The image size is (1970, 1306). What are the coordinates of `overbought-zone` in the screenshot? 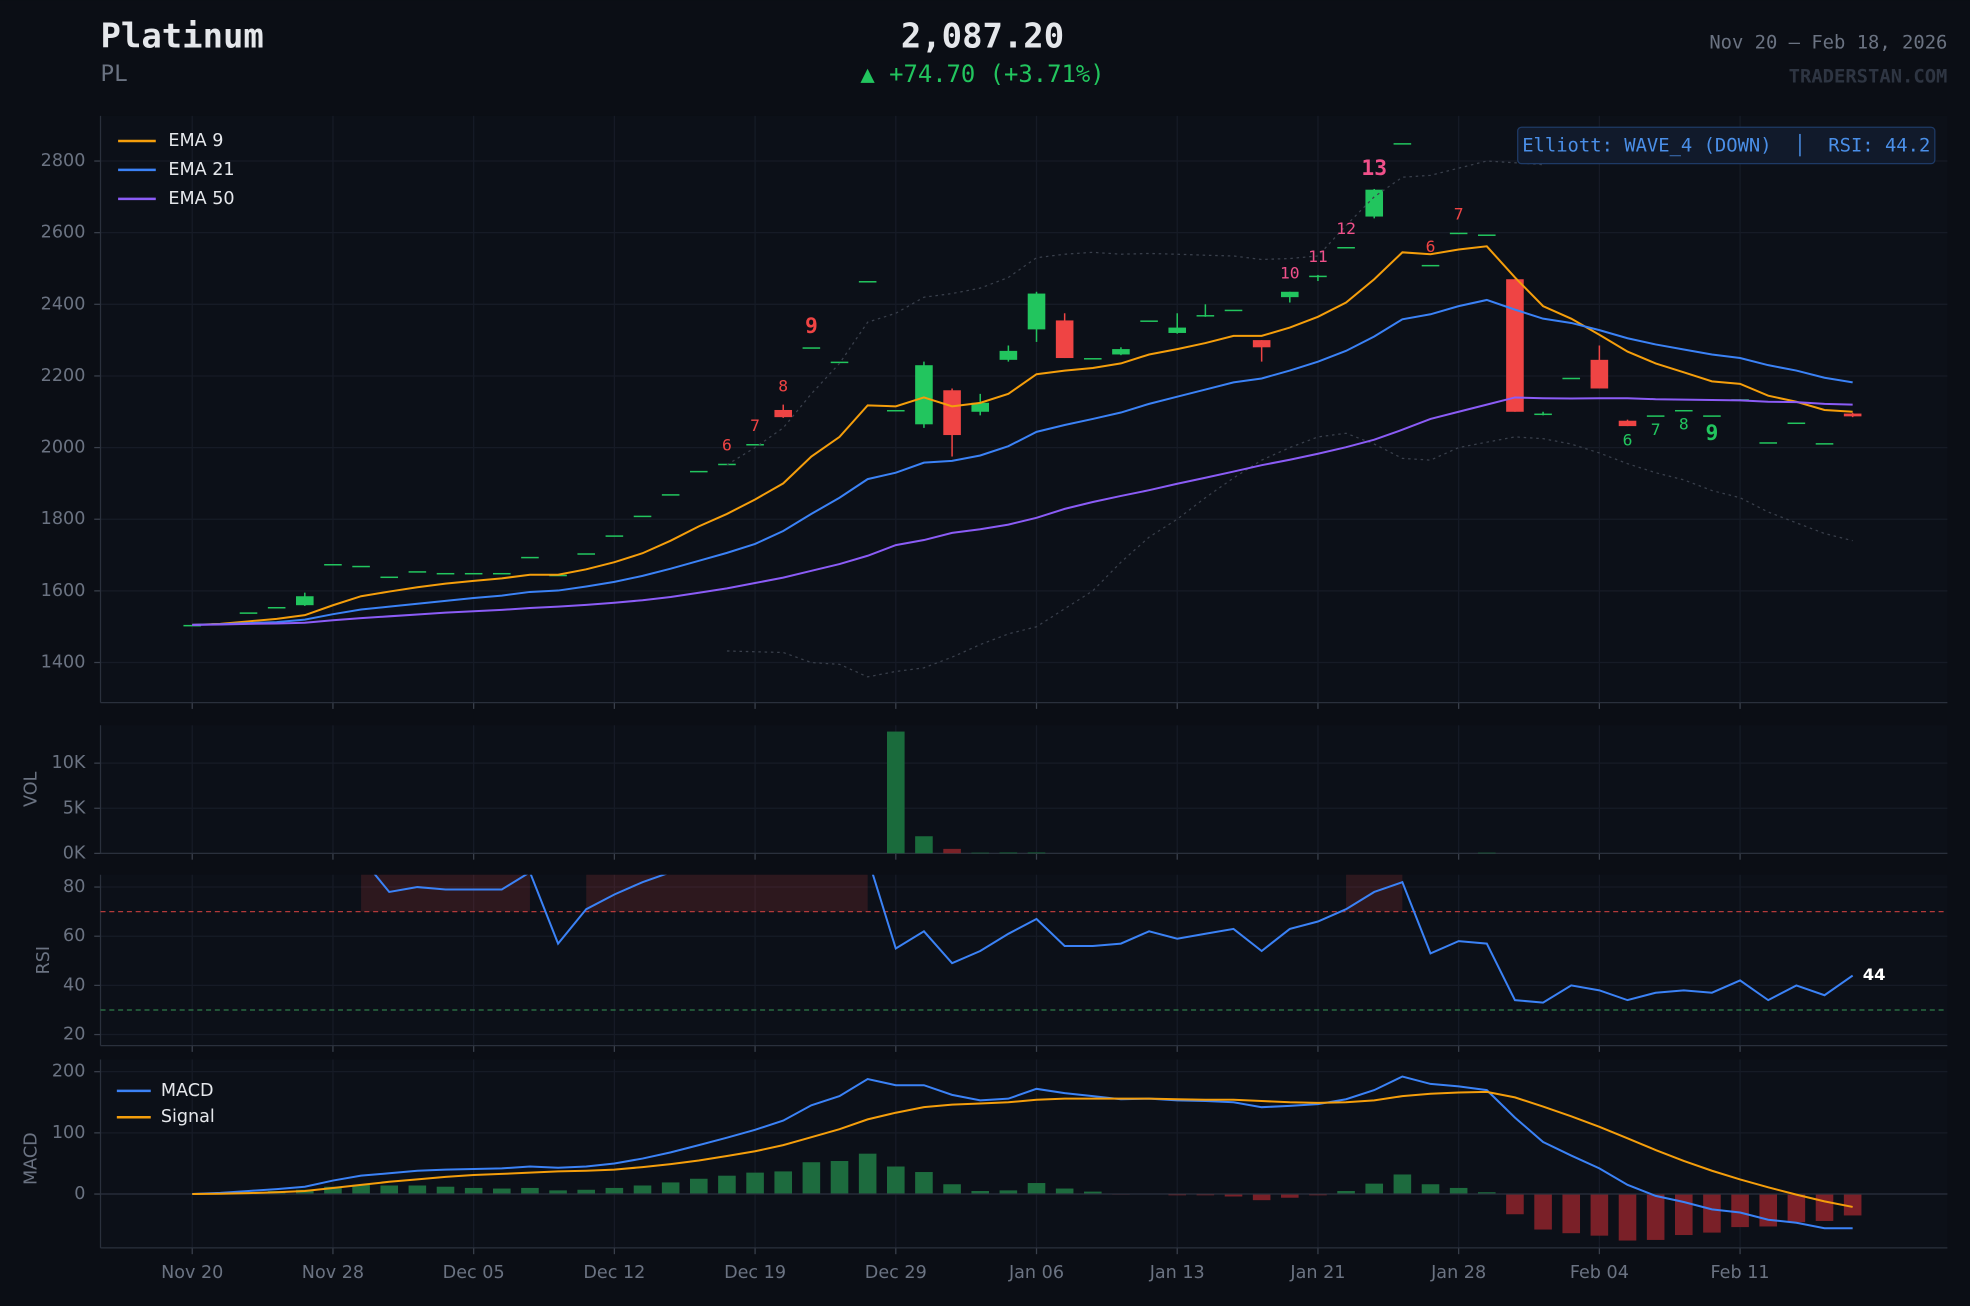 It's located at (727, 893).